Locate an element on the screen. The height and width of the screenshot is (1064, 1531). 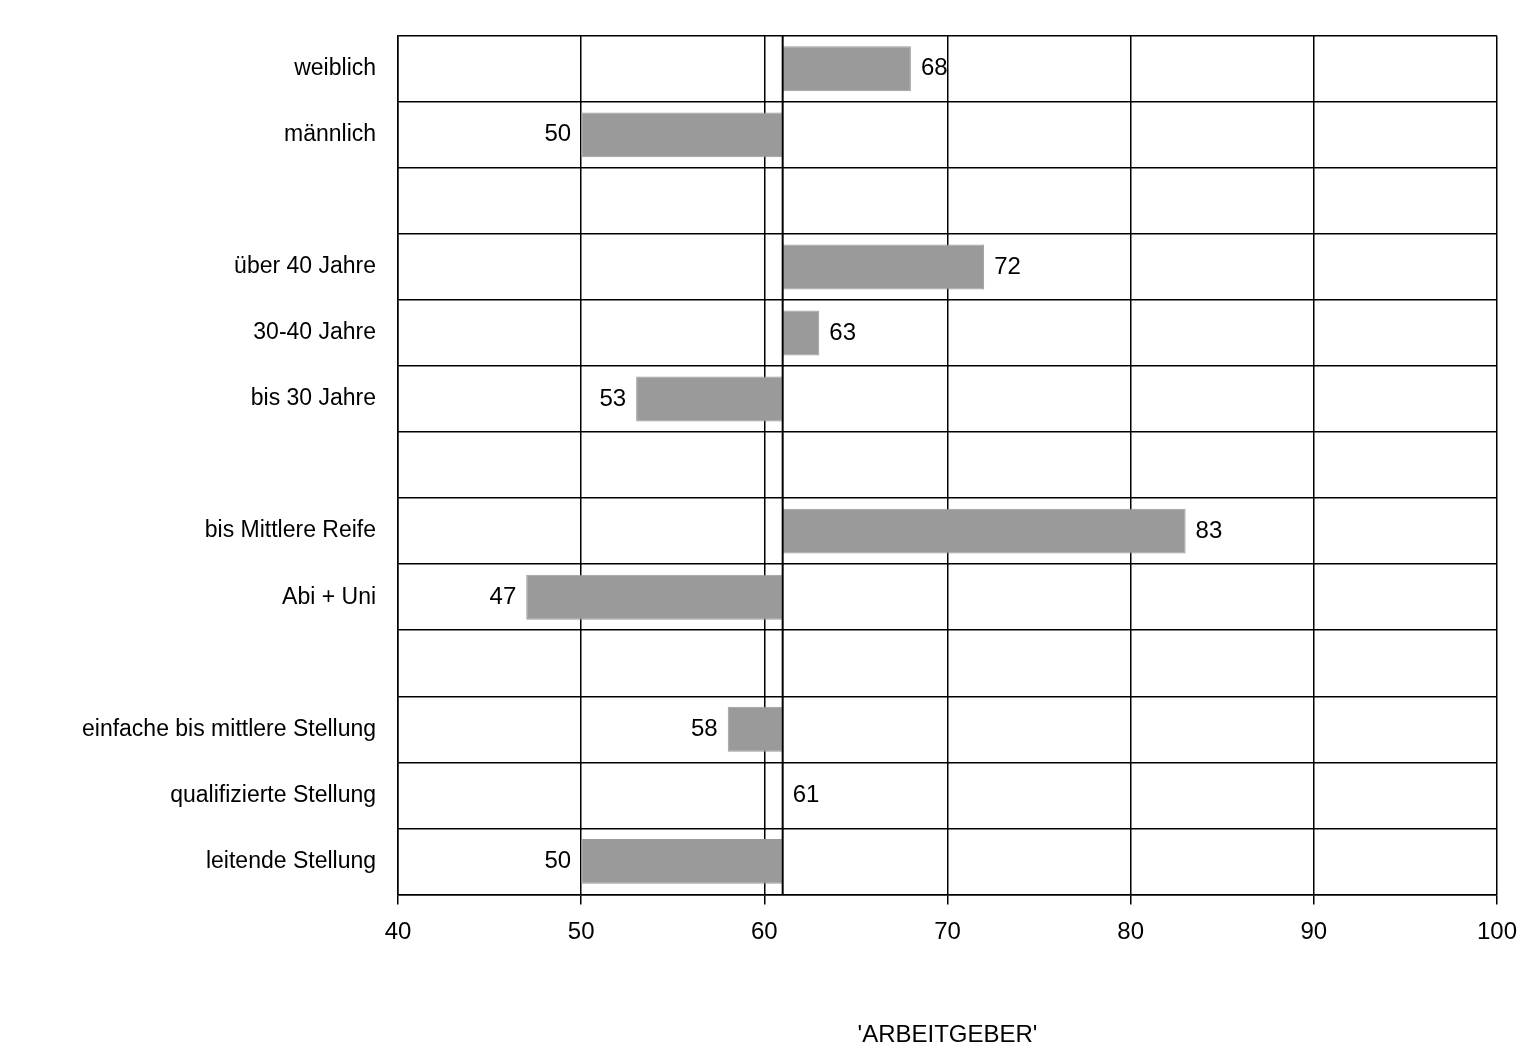
x-tick-label: 70 is located at coordinates (947, 931).